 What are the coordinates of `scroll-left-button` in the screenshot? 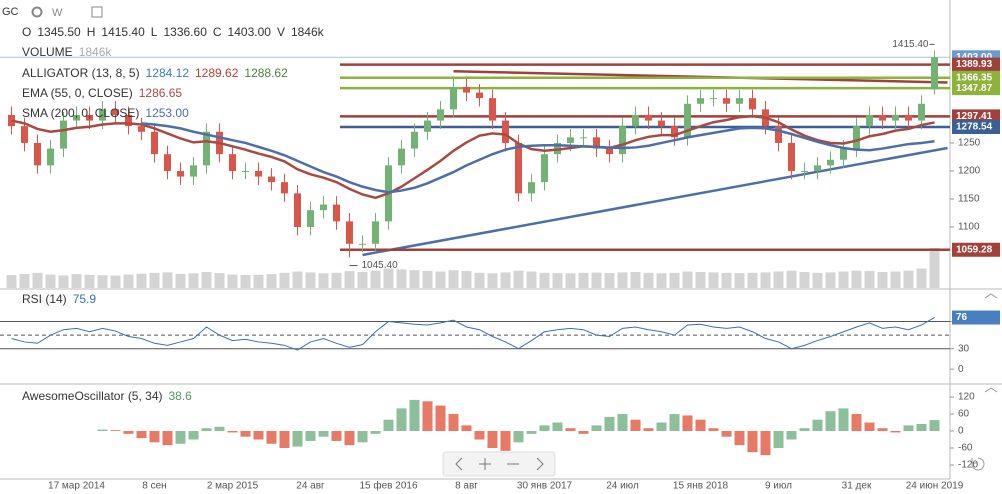 It's located at (459, 464).